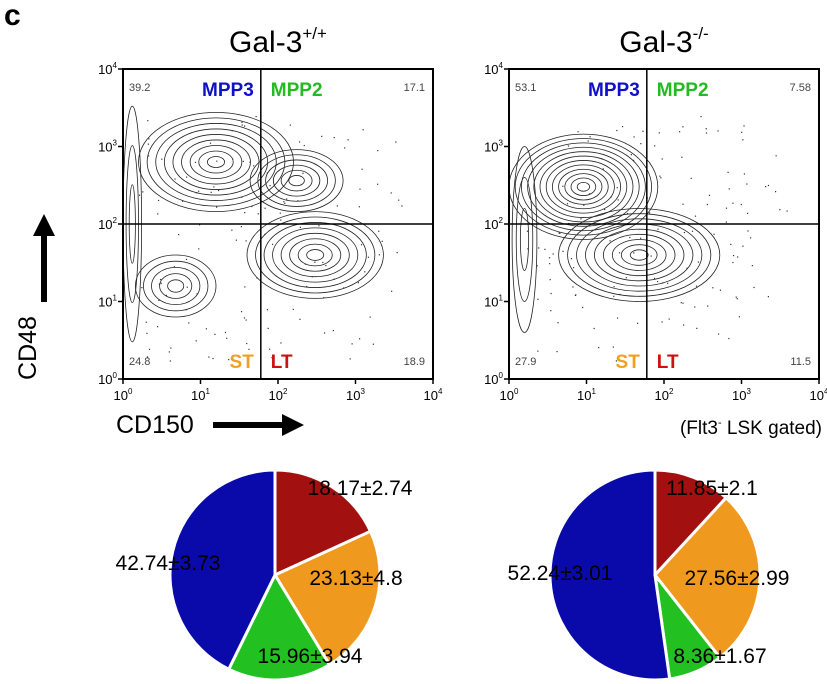 This screenshot has width=827, height=684. What do you see at coordinates (751, 428) in the screenshot?
I see `gating-note: (Flt3- LSK gated)` at bounding box center [751, 428].